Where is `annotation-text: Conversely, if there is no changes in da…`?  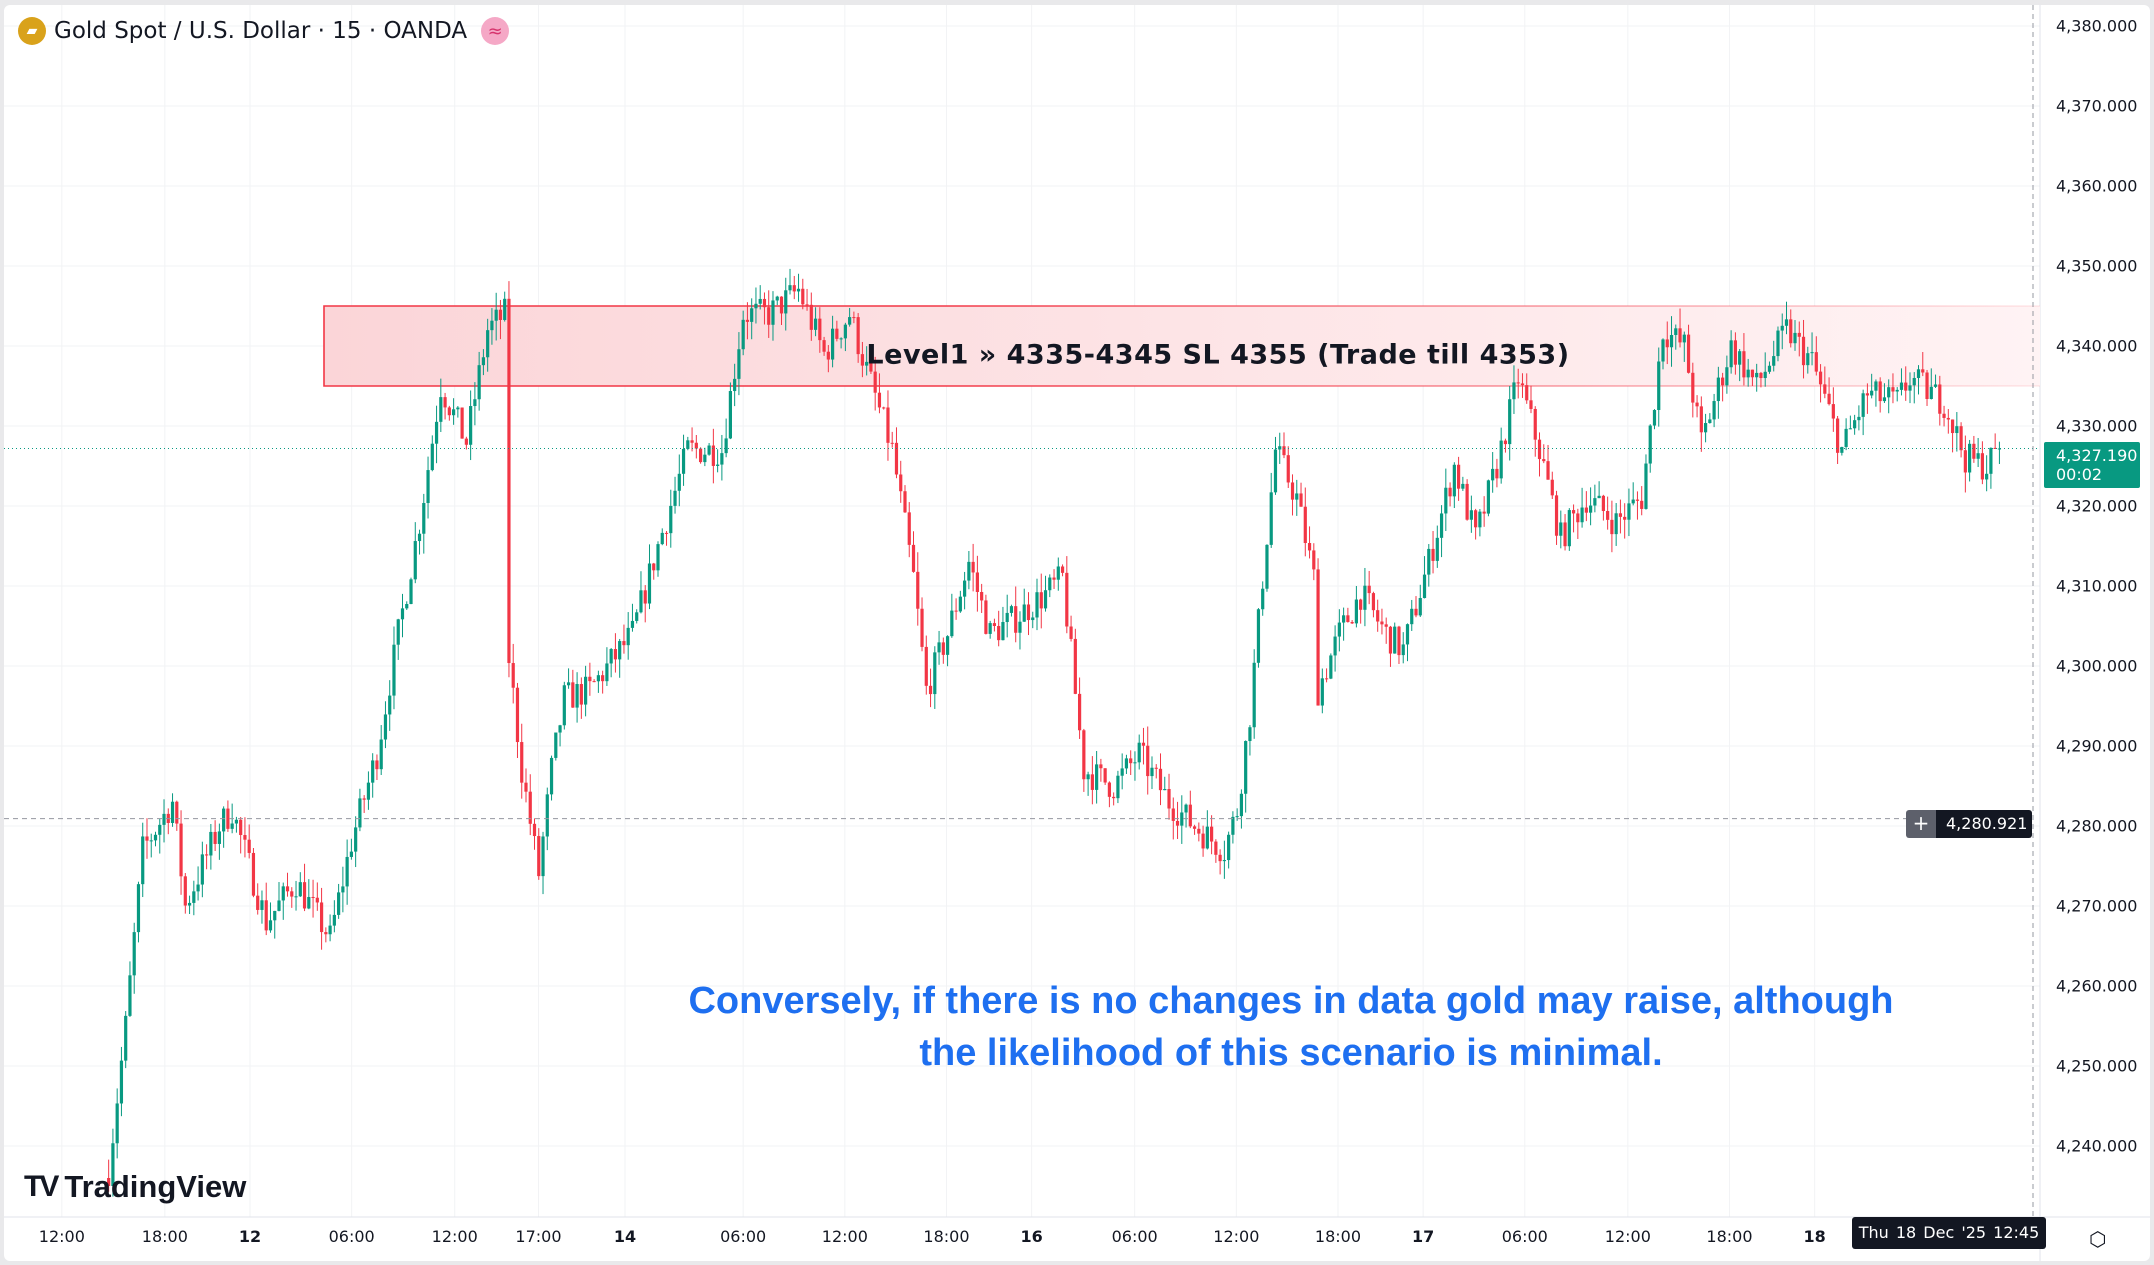
annotation-text: Conversely, if there is no changes in da… is located at coordinates (1290, 1027).